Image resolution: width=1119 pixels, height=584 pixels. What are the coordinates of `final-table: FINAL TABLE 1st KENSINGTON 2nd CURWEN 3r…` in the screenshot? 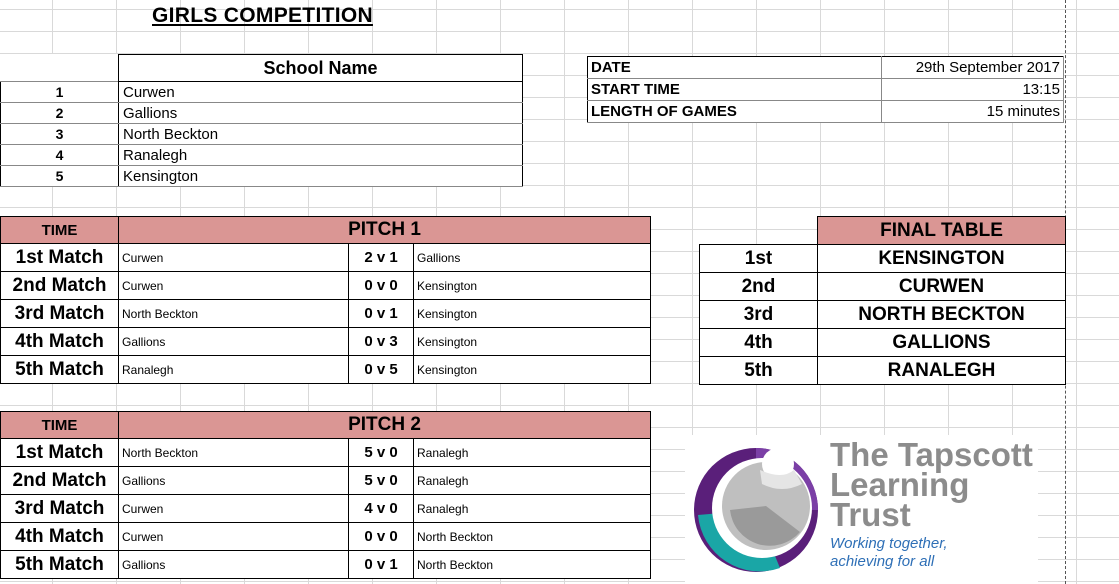 It's located at (882, 300).